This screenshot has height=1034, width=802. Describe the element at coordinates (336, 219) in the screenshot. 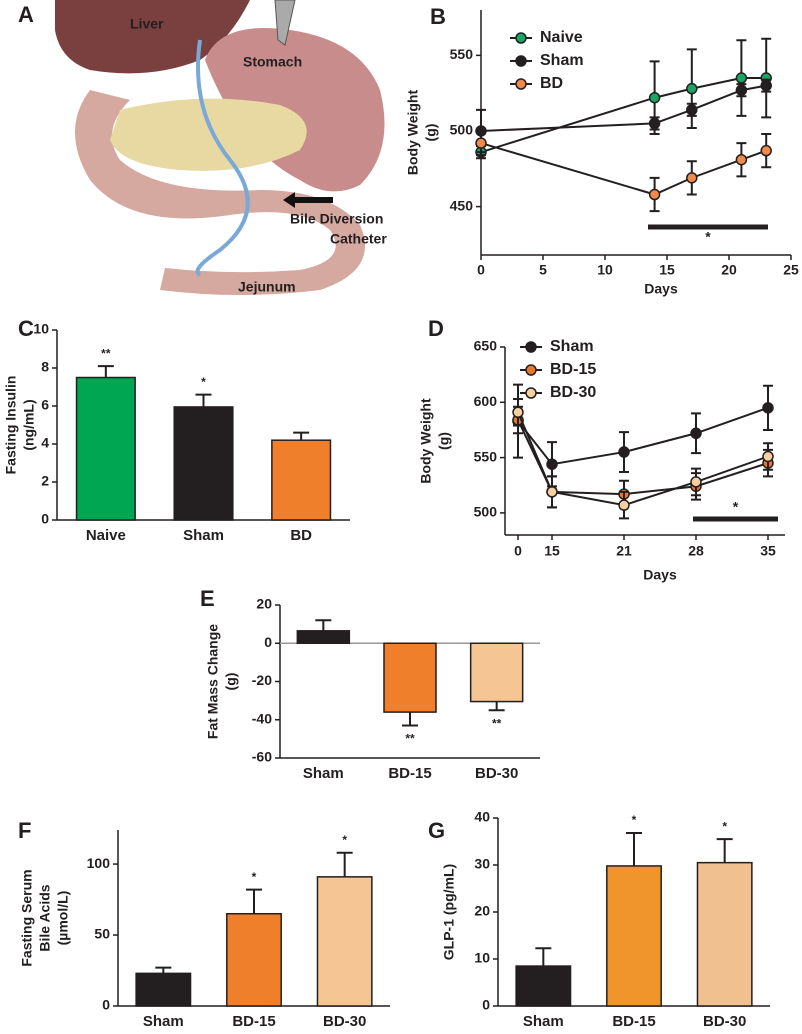

I see `device-label: Bile Diversion` at that location.